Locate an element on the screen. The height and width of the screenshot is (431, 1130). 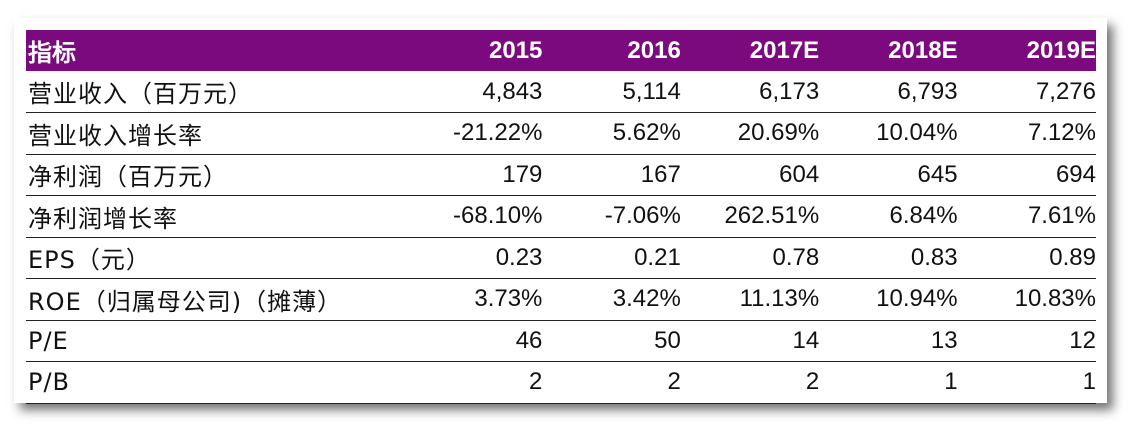
table-cell: 604 is located at coordinates (750, 175).